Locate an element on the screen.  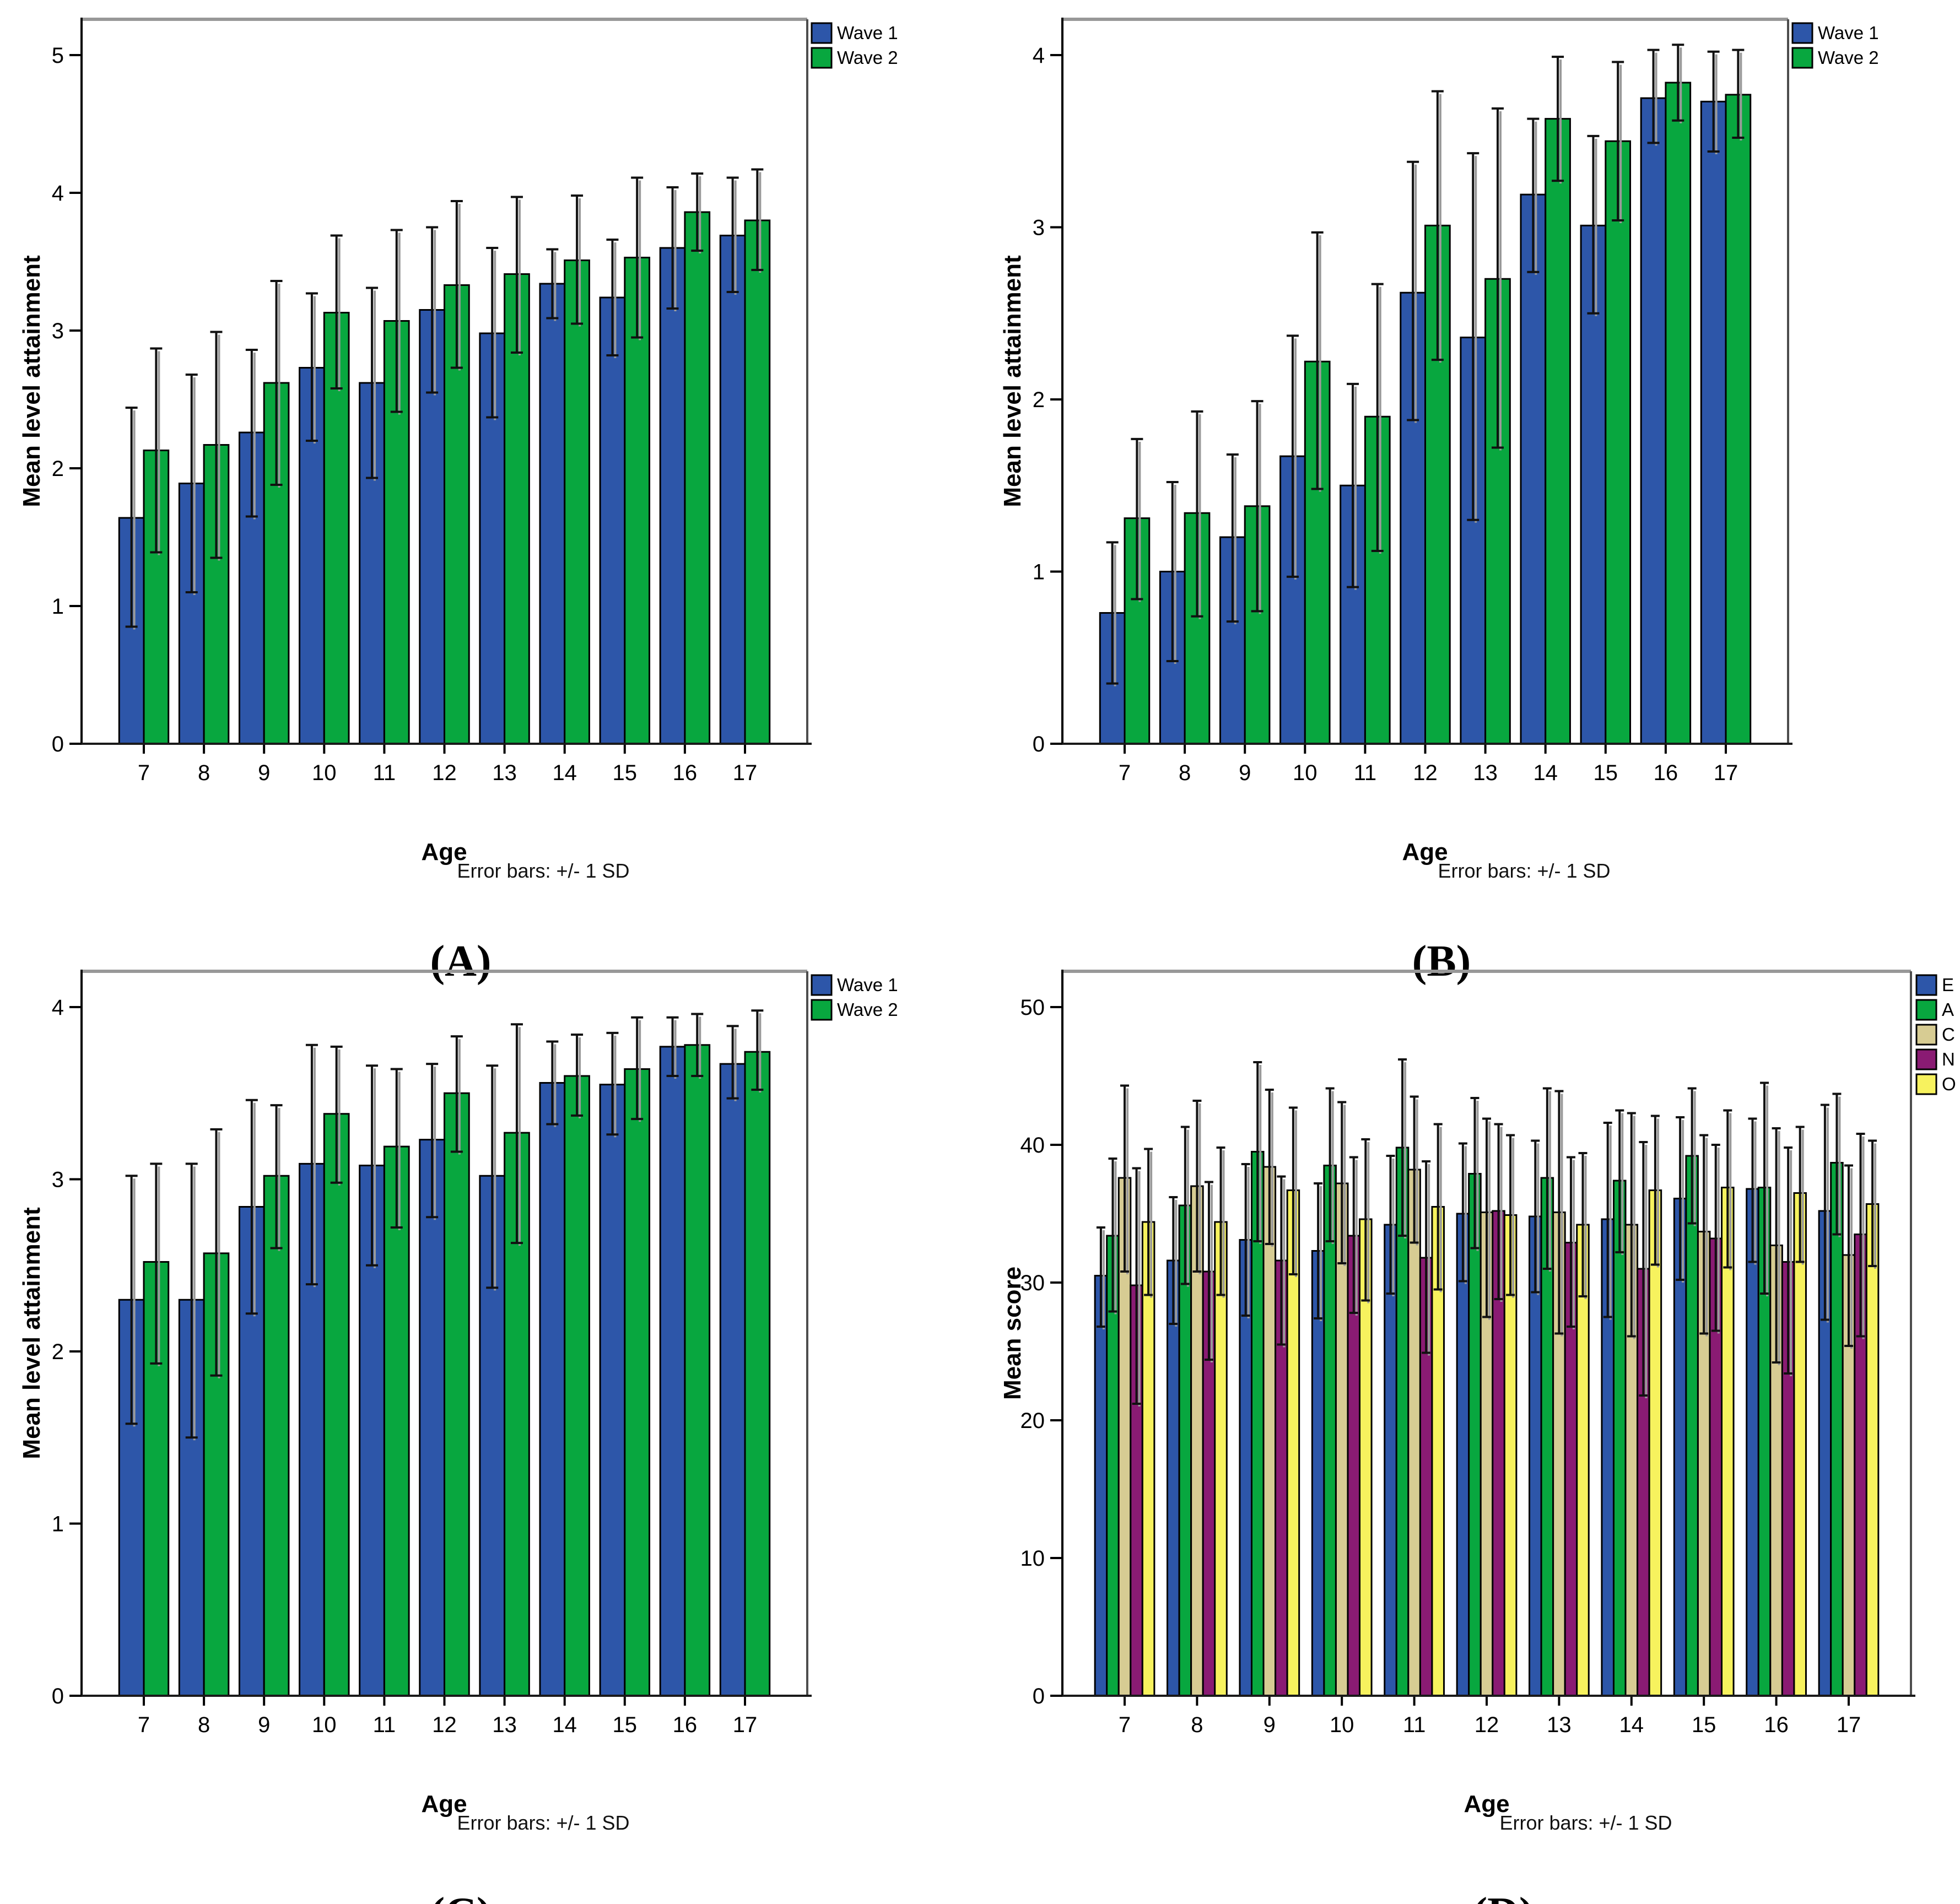
x-tick-label: 7 is located at coordinates (1125, 1725).